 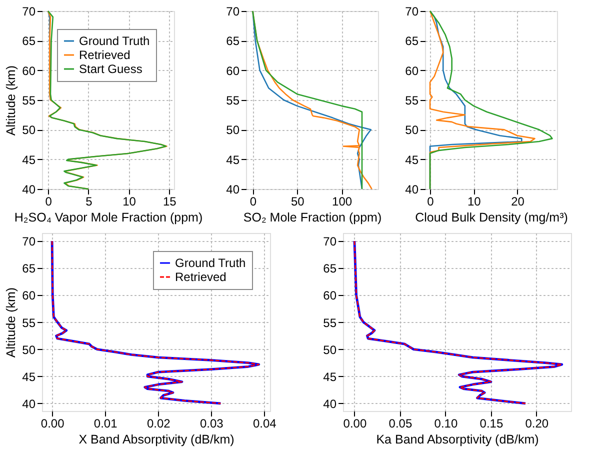 What do you see at coordinates (518, 201) in the screenshot?
I see `x-tick-label: 20` at bounding box center [518, 201].